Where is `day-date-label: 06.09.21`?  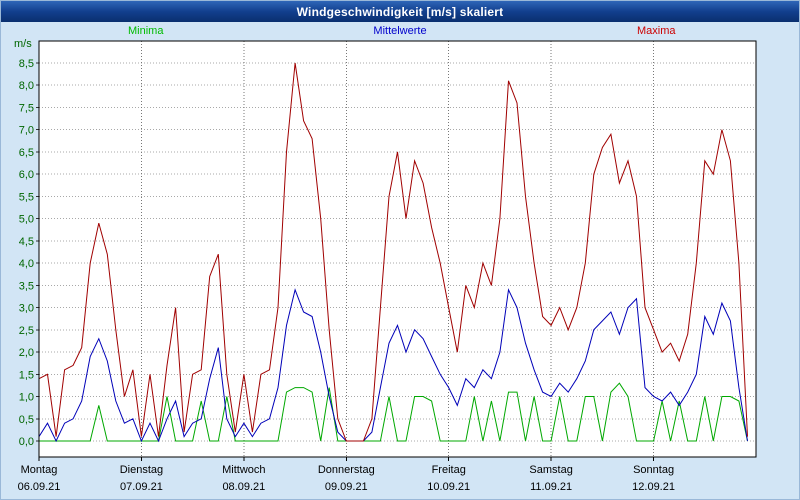
day-date-label: 06.09.21 is located at coordinates (39, 487).